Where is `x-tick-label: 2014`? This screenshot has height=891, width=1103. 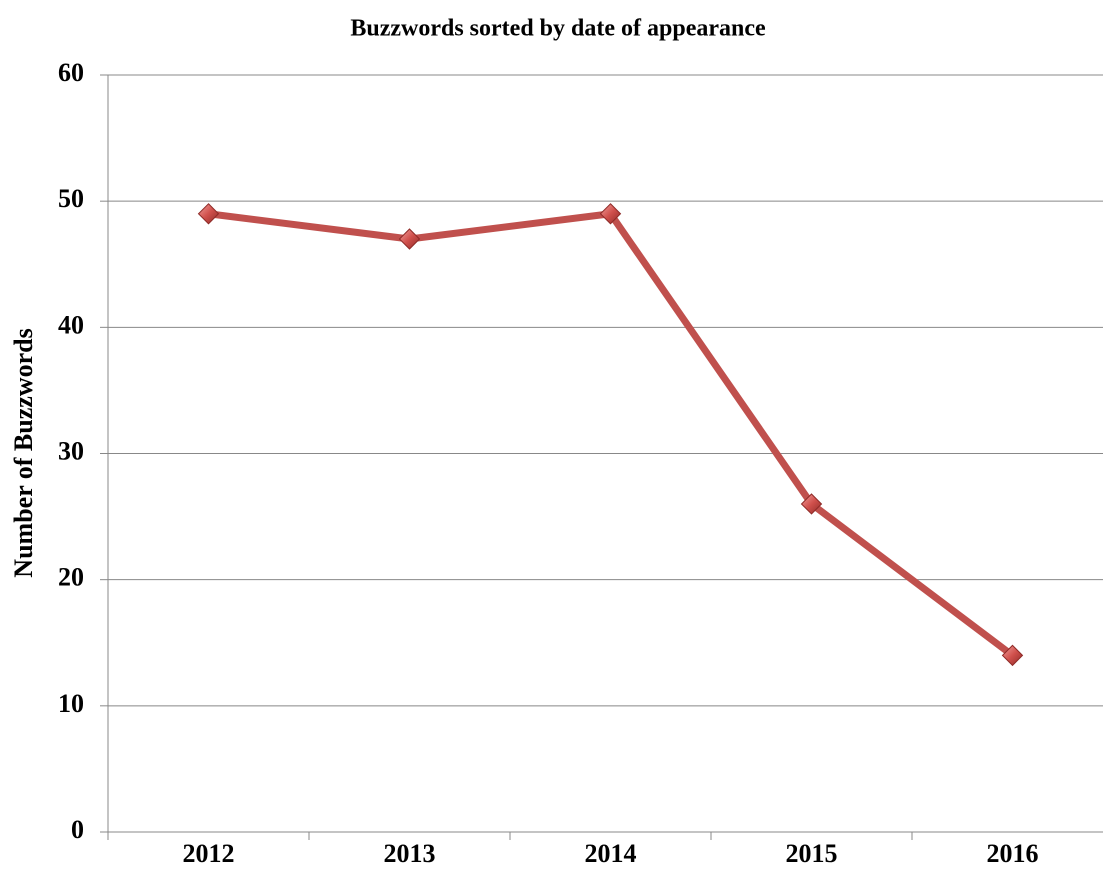 x-tick-label: 2014 is located at coordinates (611, 853).